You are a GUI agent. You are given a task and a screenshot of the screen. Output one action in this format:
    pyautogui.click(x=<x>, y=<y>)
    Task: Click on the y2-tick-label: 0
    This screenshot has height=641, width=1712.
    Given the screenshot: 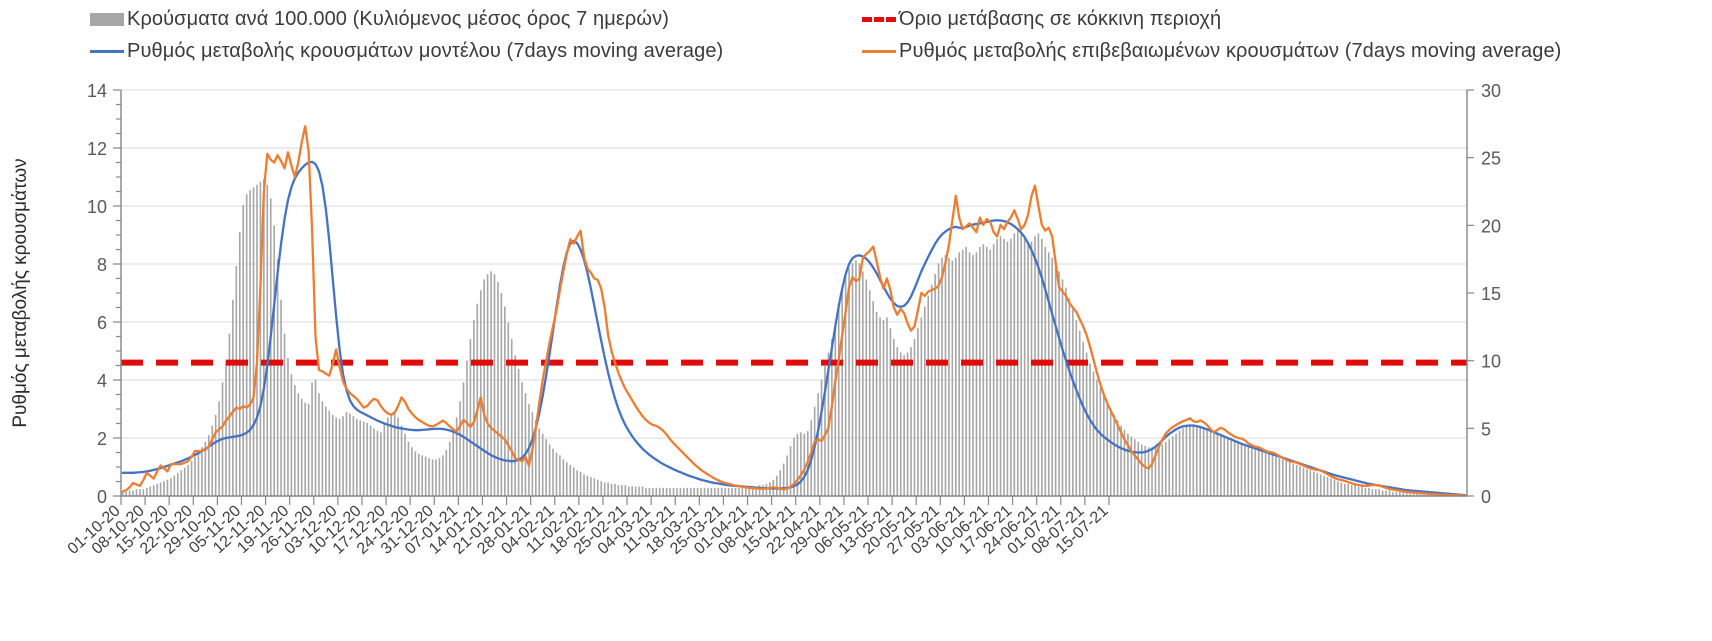 What is the action you would take?
    pyautogui.click(x=1486, y=497)
    